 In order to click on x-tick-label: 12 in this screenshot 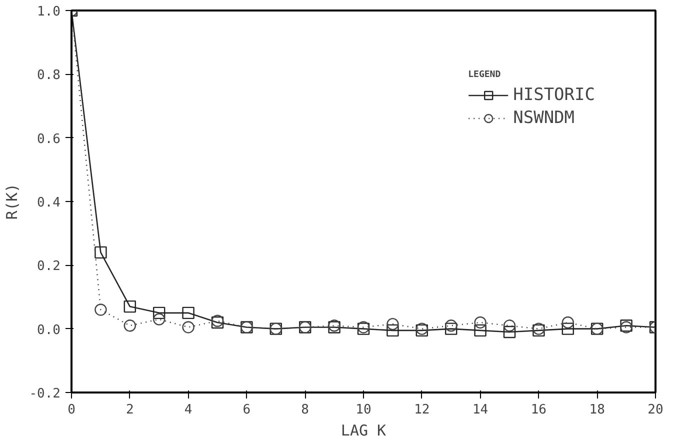, I will do `click(422, 410)`.